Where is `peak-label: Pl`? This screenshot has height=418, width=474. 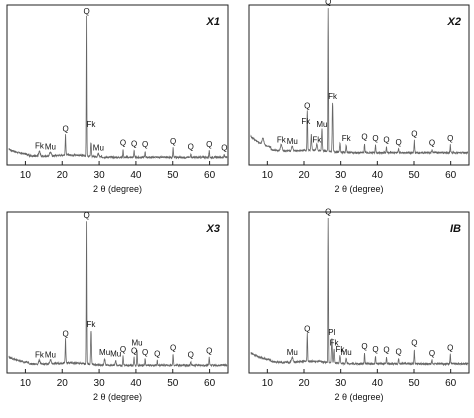
peak-label: Pl is located at coordinates (331, 332).